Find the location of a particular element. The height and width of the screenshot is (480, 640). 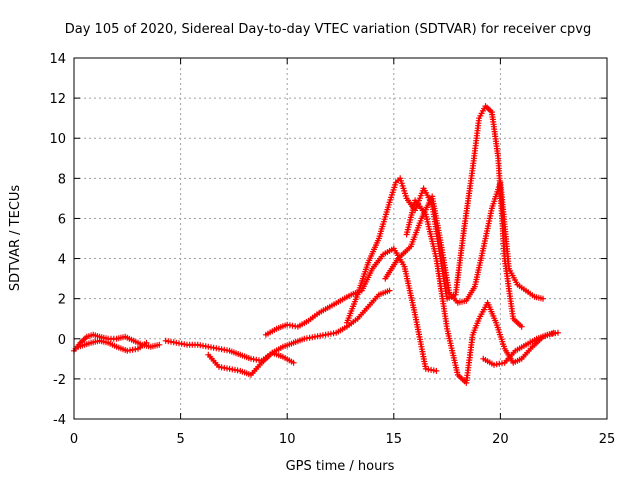

y-tick-label: 8 is located at coordinates (62, 179).